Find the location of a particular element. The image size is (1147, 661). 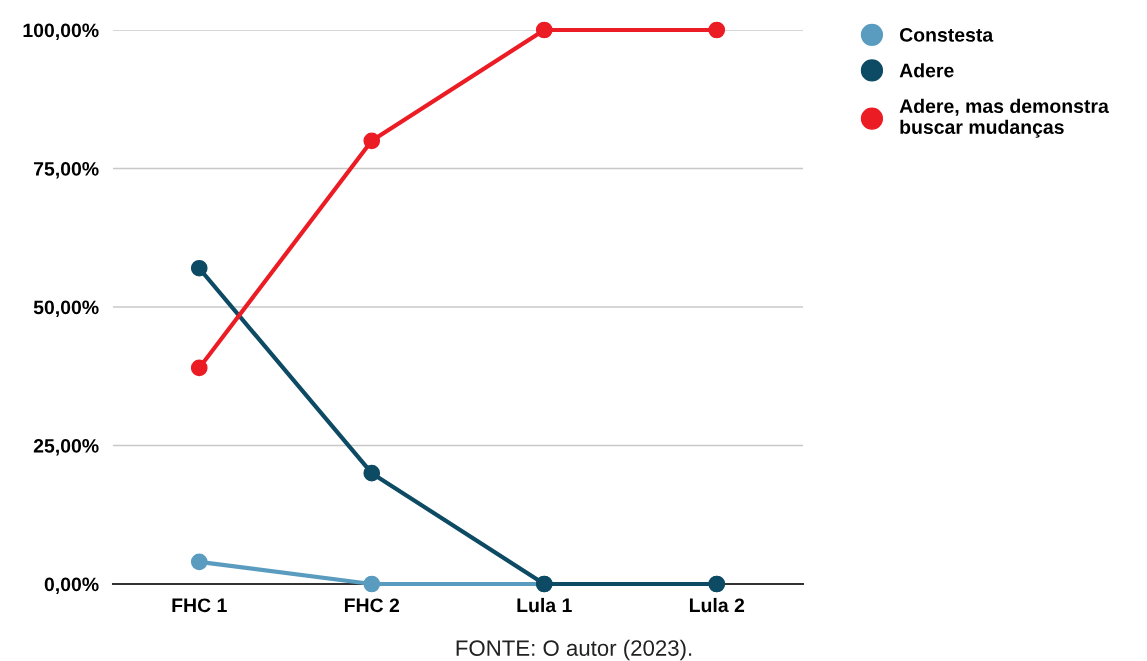

legend-label: Constesta is located at coordinates (946, 35).